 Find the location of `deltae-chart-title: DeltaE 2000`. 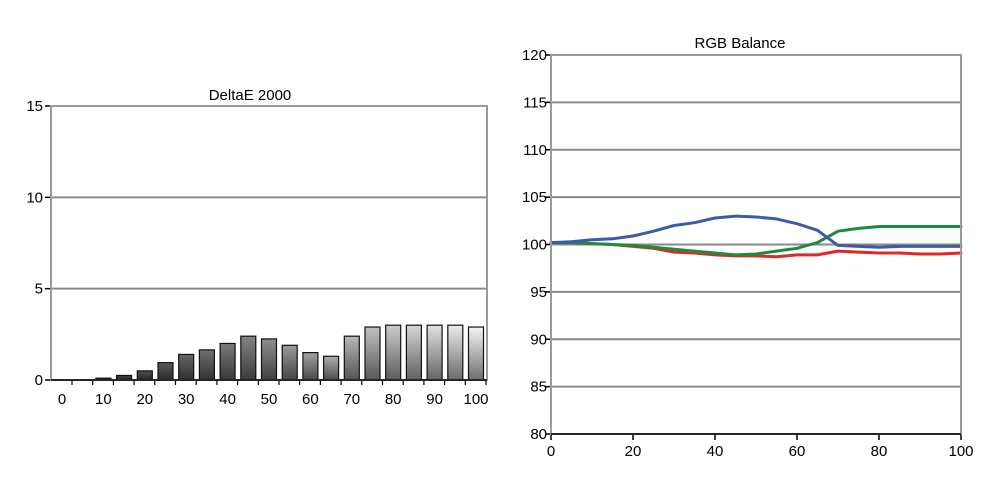

deltae-chart-title: DeltaE 2000 is located at coordinates (250, 95).